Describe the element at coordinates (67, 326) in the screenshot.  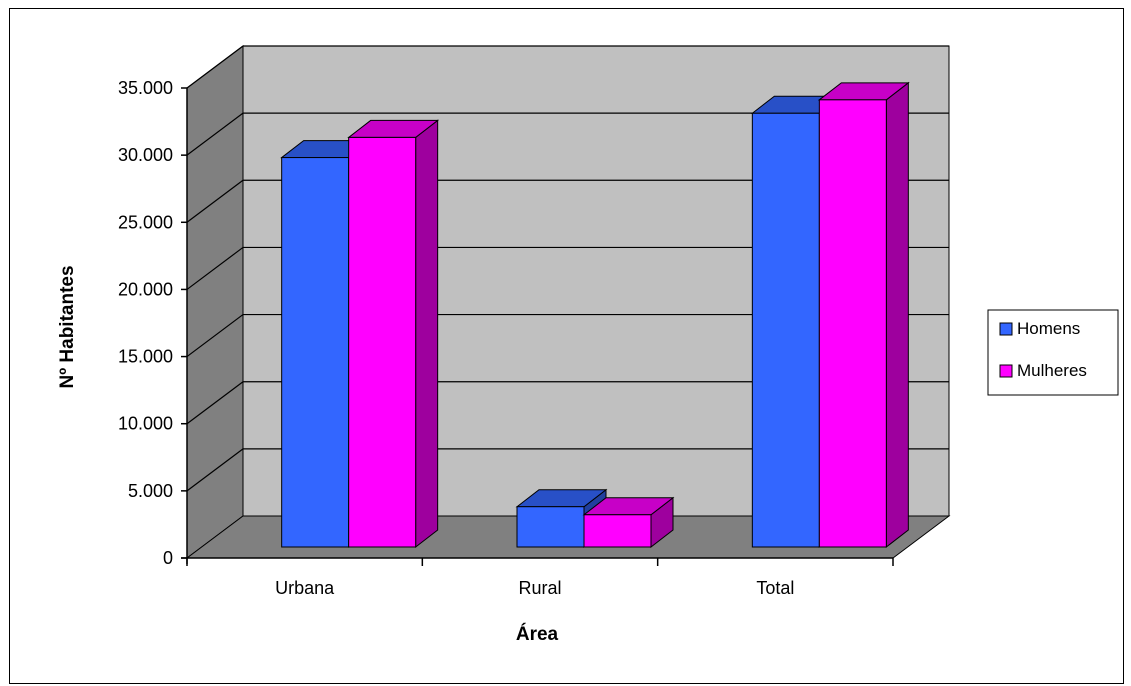
I see `y-axis-title: Nº Habitantes` at that location.